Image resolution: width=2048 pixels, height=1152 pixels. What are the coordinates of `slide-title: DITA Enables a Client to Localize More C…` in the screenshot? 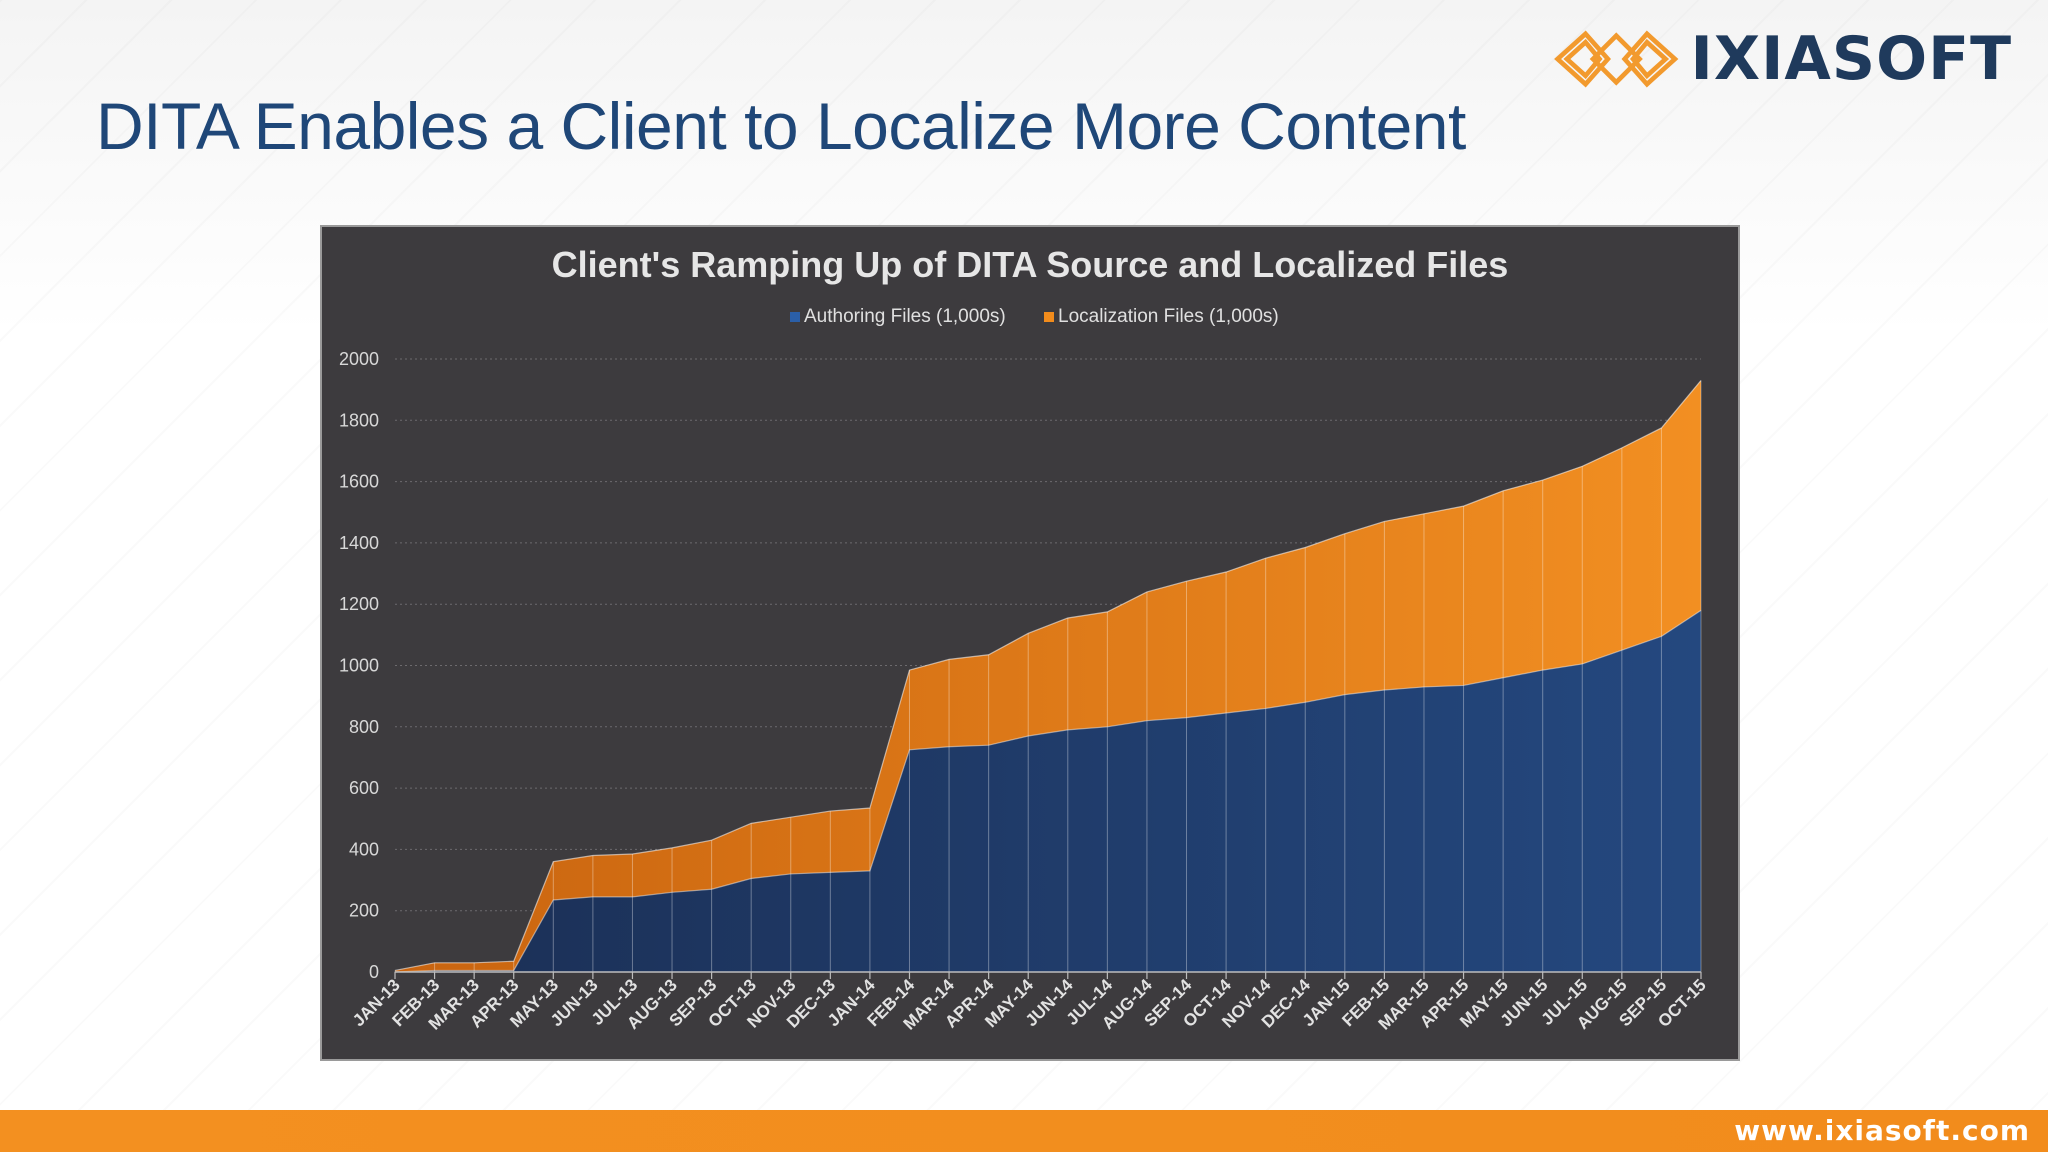 It's located at (781, 126).